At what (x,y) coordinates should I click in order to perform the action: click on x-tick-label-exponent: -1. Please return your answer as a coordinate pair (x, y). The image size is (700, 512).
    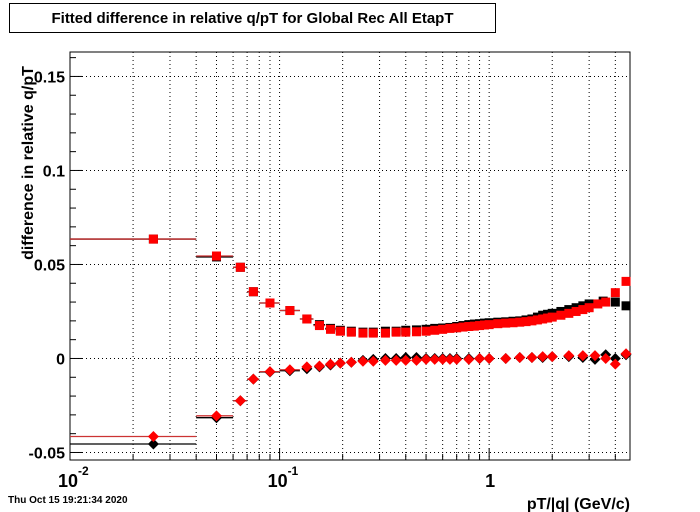
    Looking at the image, I should click on (293, 471).